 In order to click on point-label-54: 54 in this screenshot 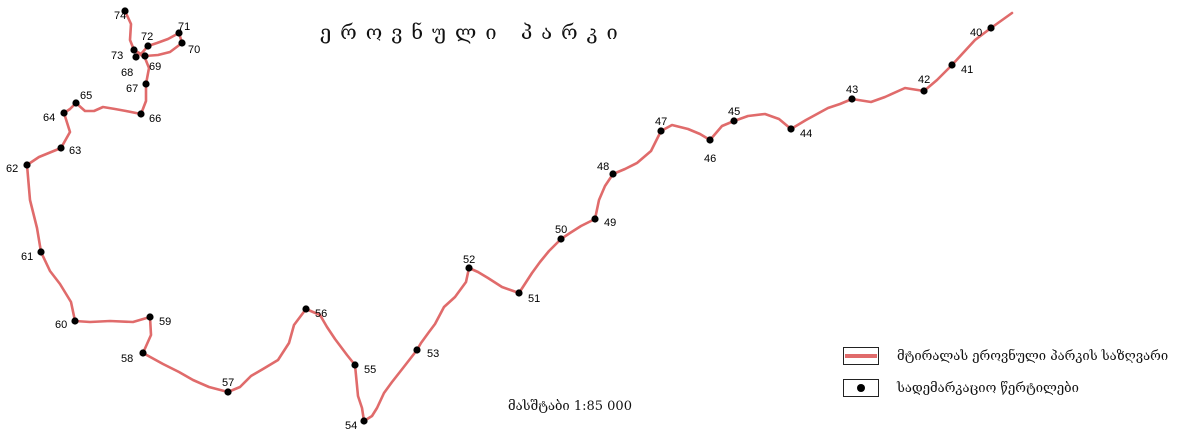, I will do `click(351, 426)`.